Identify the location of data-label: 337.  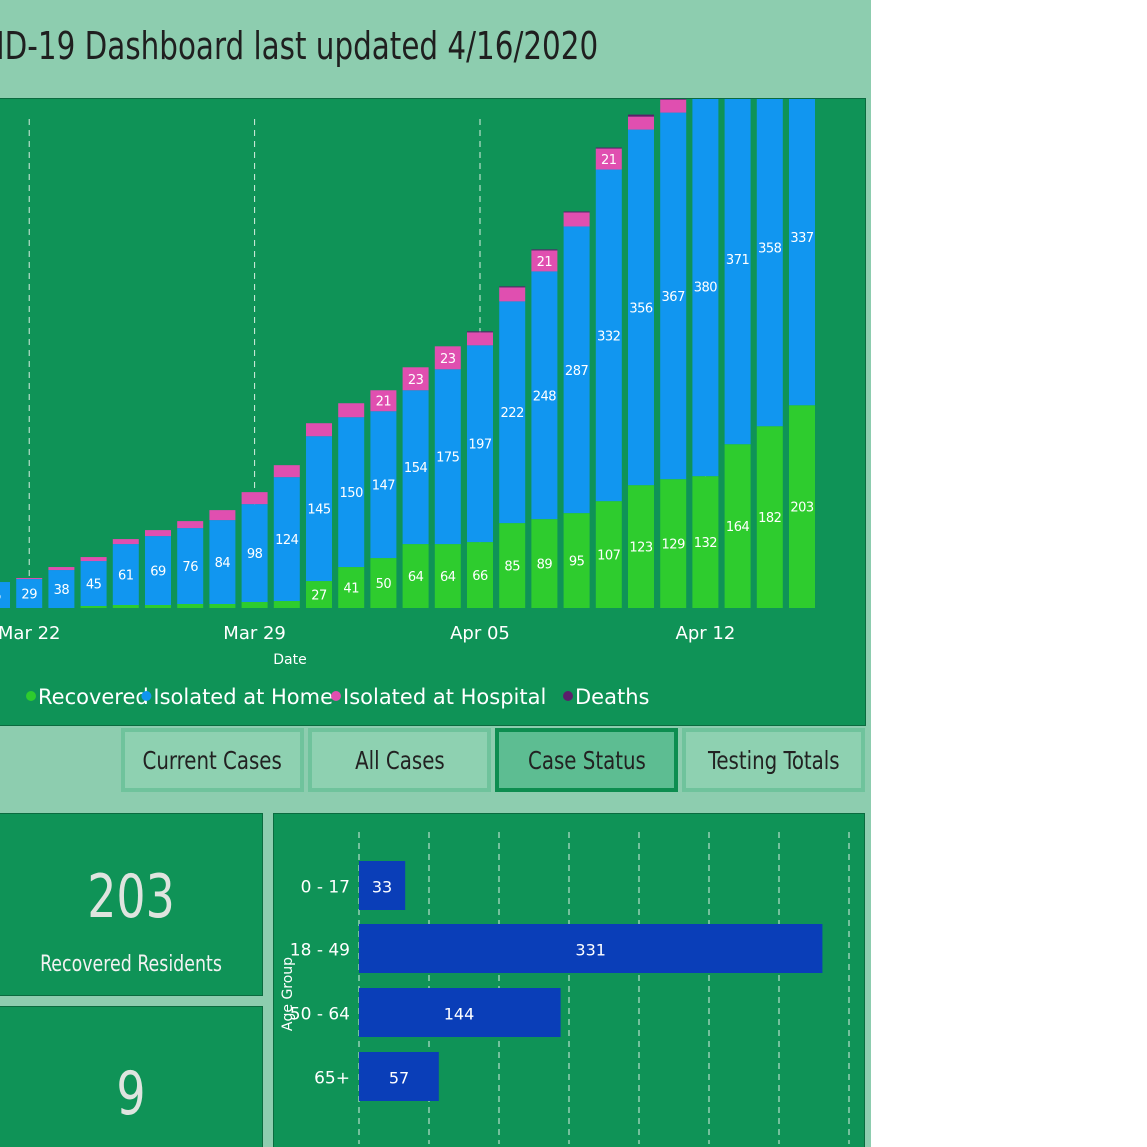
(802, 238).